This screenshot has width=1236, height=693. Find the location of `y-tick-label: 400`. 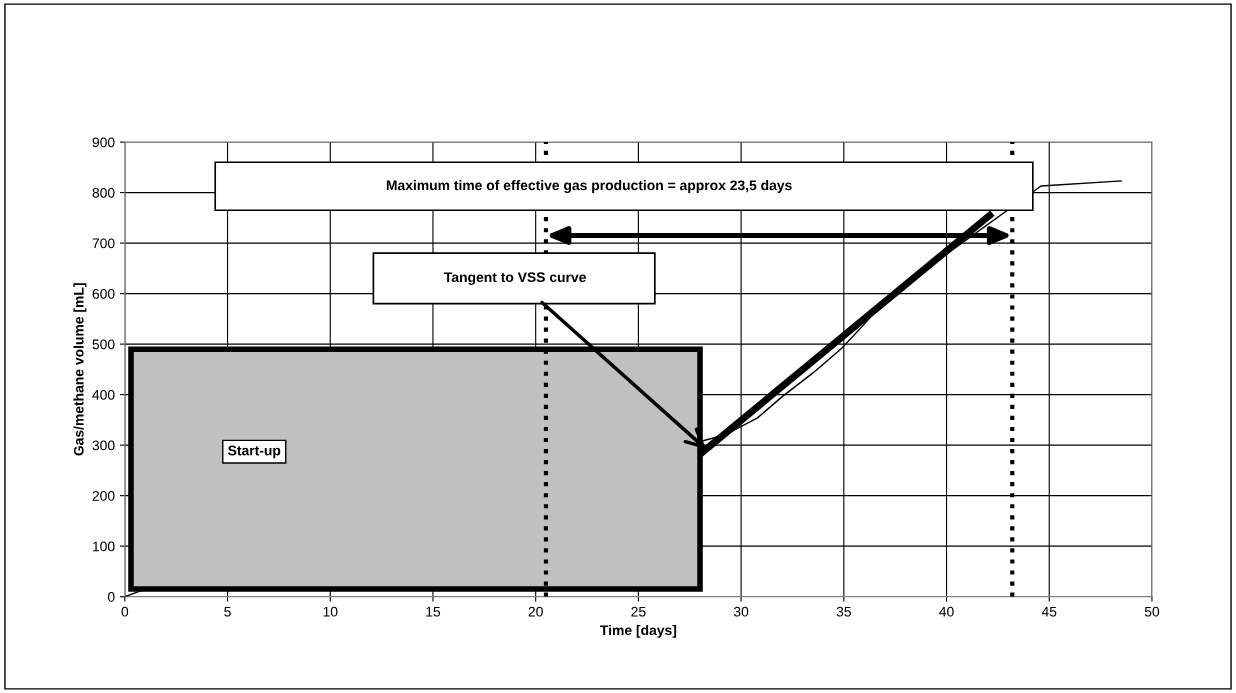

y-tick-label: 400 is located at coordinates (103, 394).